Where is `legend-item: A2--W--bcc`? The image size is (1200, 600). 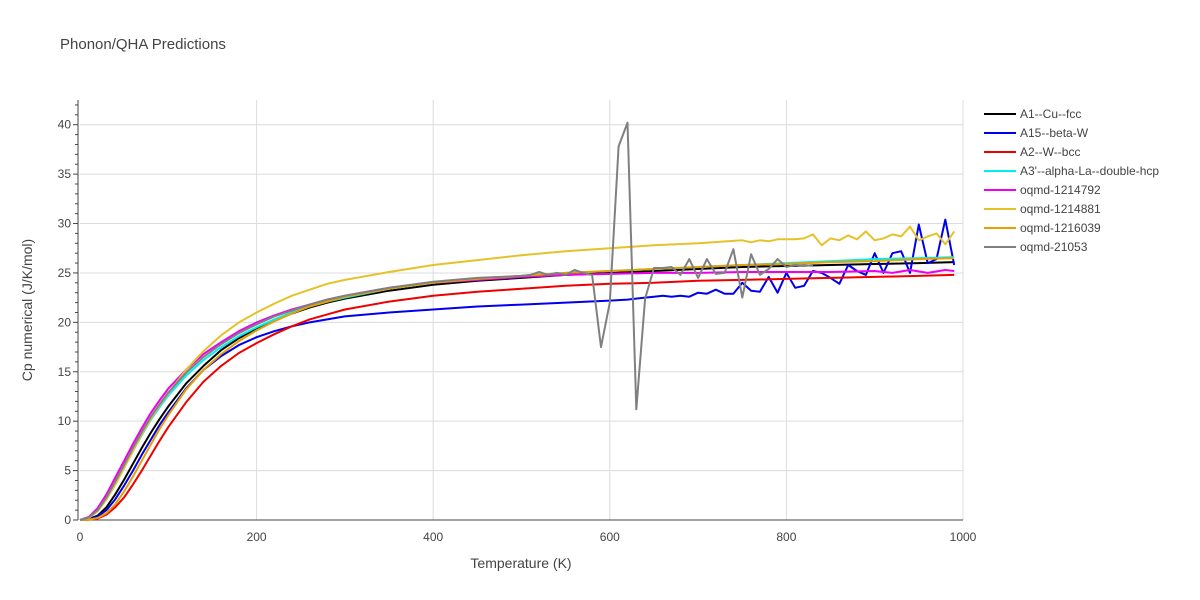
legend-item: A2--W--bcc is located at coordinates (1071, 151).